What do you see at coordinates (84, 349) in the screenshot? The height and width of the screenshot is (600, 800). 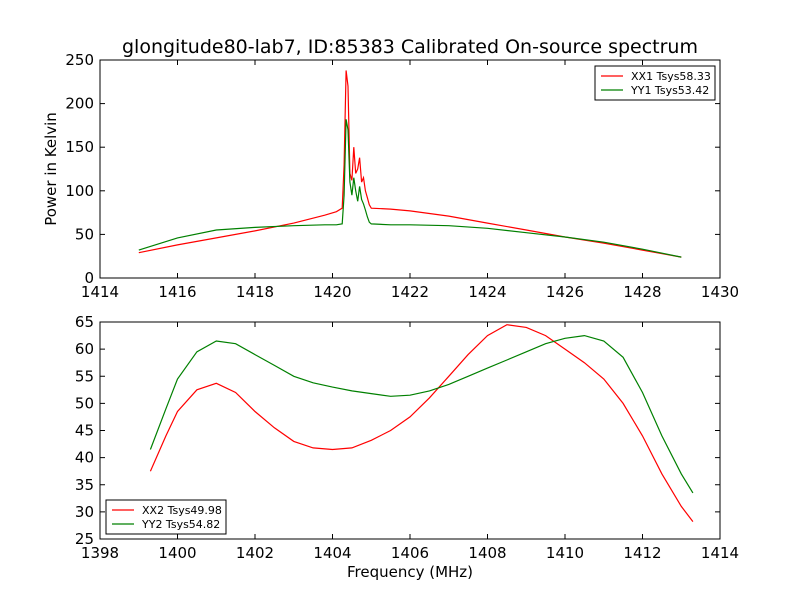 I see `y-tick-label: 60` at bounding box center [84, 349].